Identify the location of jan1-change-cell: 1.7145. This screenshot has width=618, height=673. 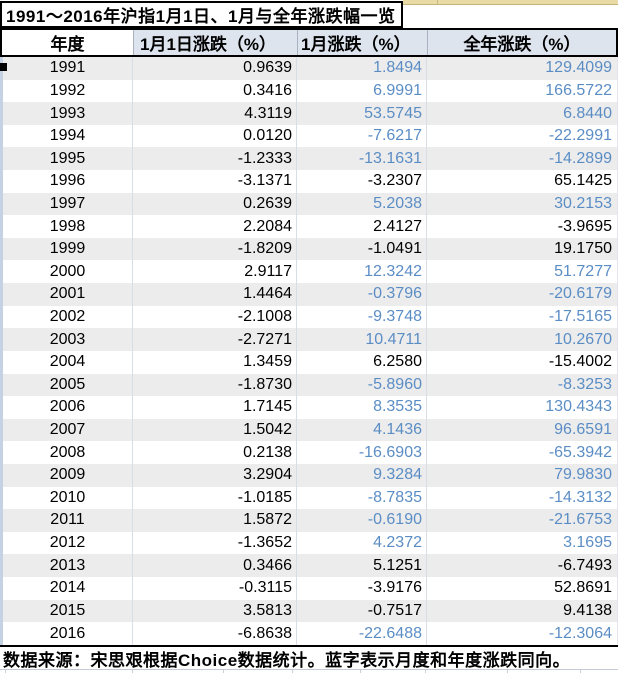
(215, 407).